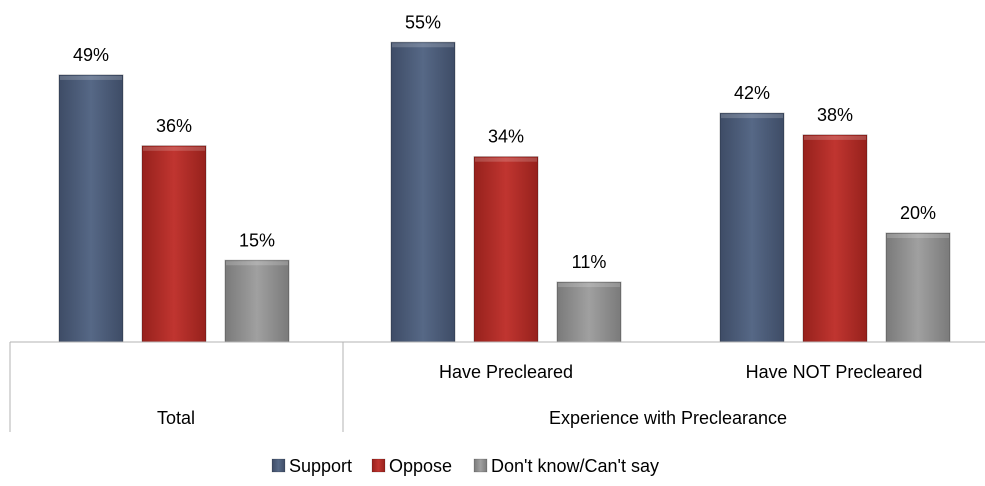 The height and width of the screenshot is (486, 985). I want to click on data-label-oppose-2: 38%, so click(835, 115).